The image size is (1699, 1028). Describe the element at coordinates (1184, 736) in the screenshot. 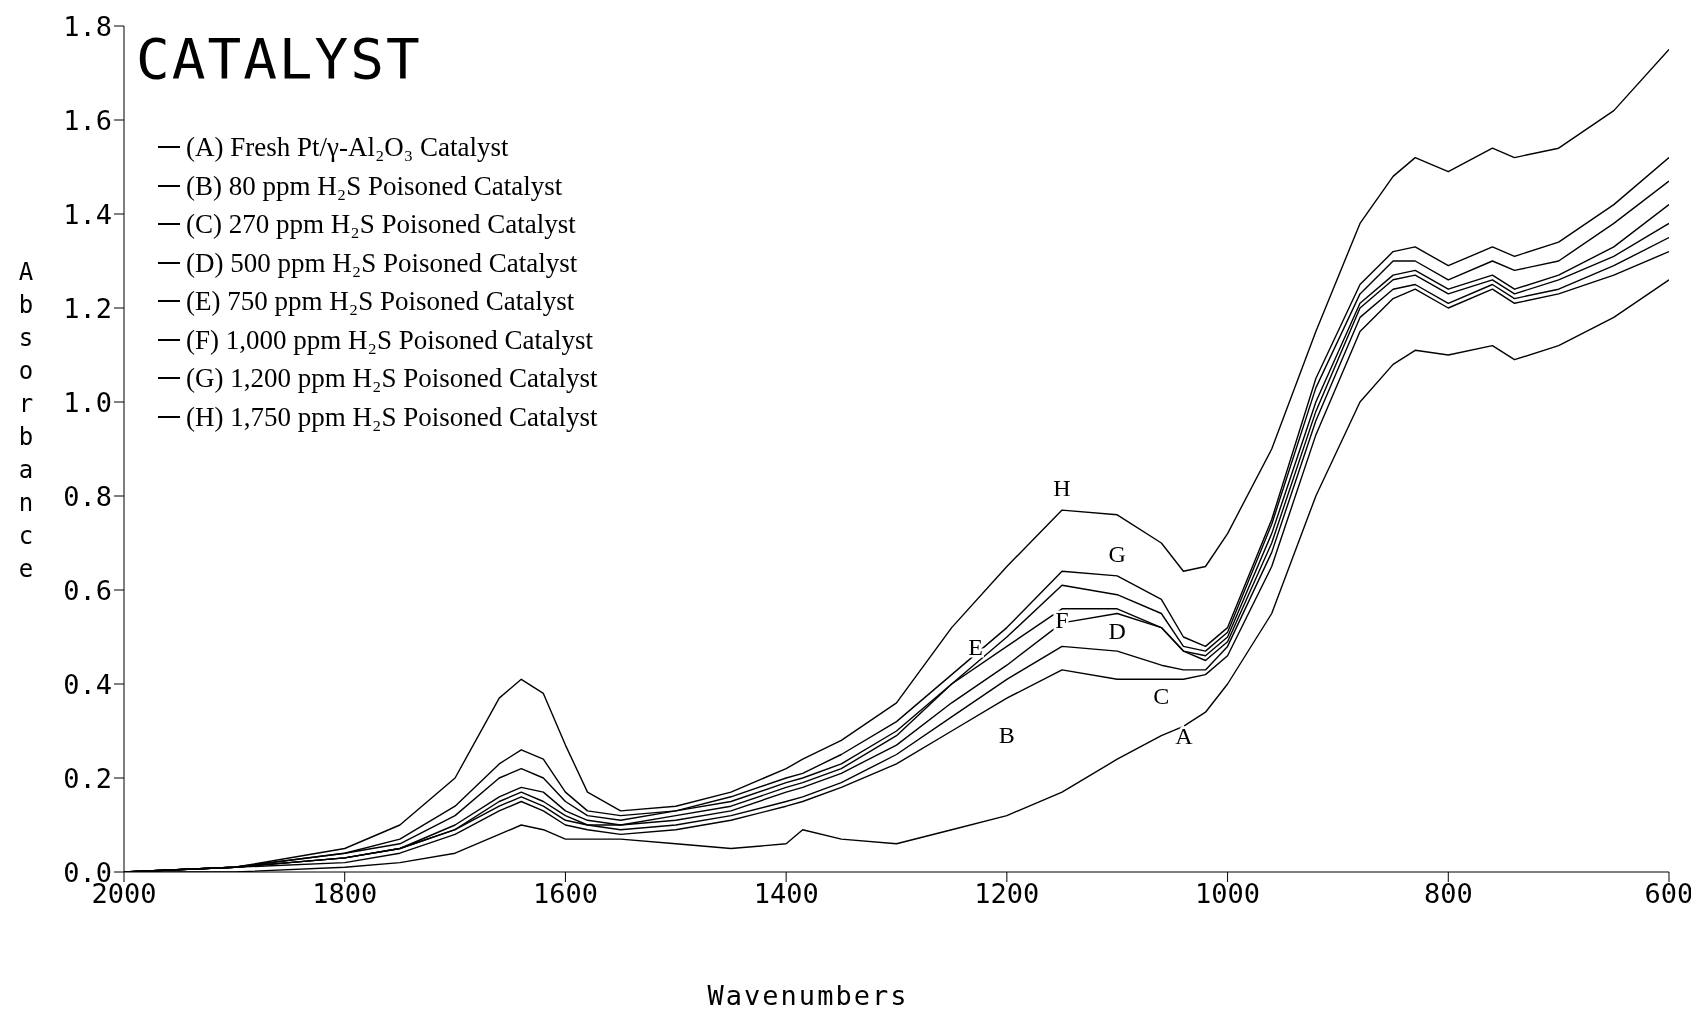

I see `annotation: A` at that location.